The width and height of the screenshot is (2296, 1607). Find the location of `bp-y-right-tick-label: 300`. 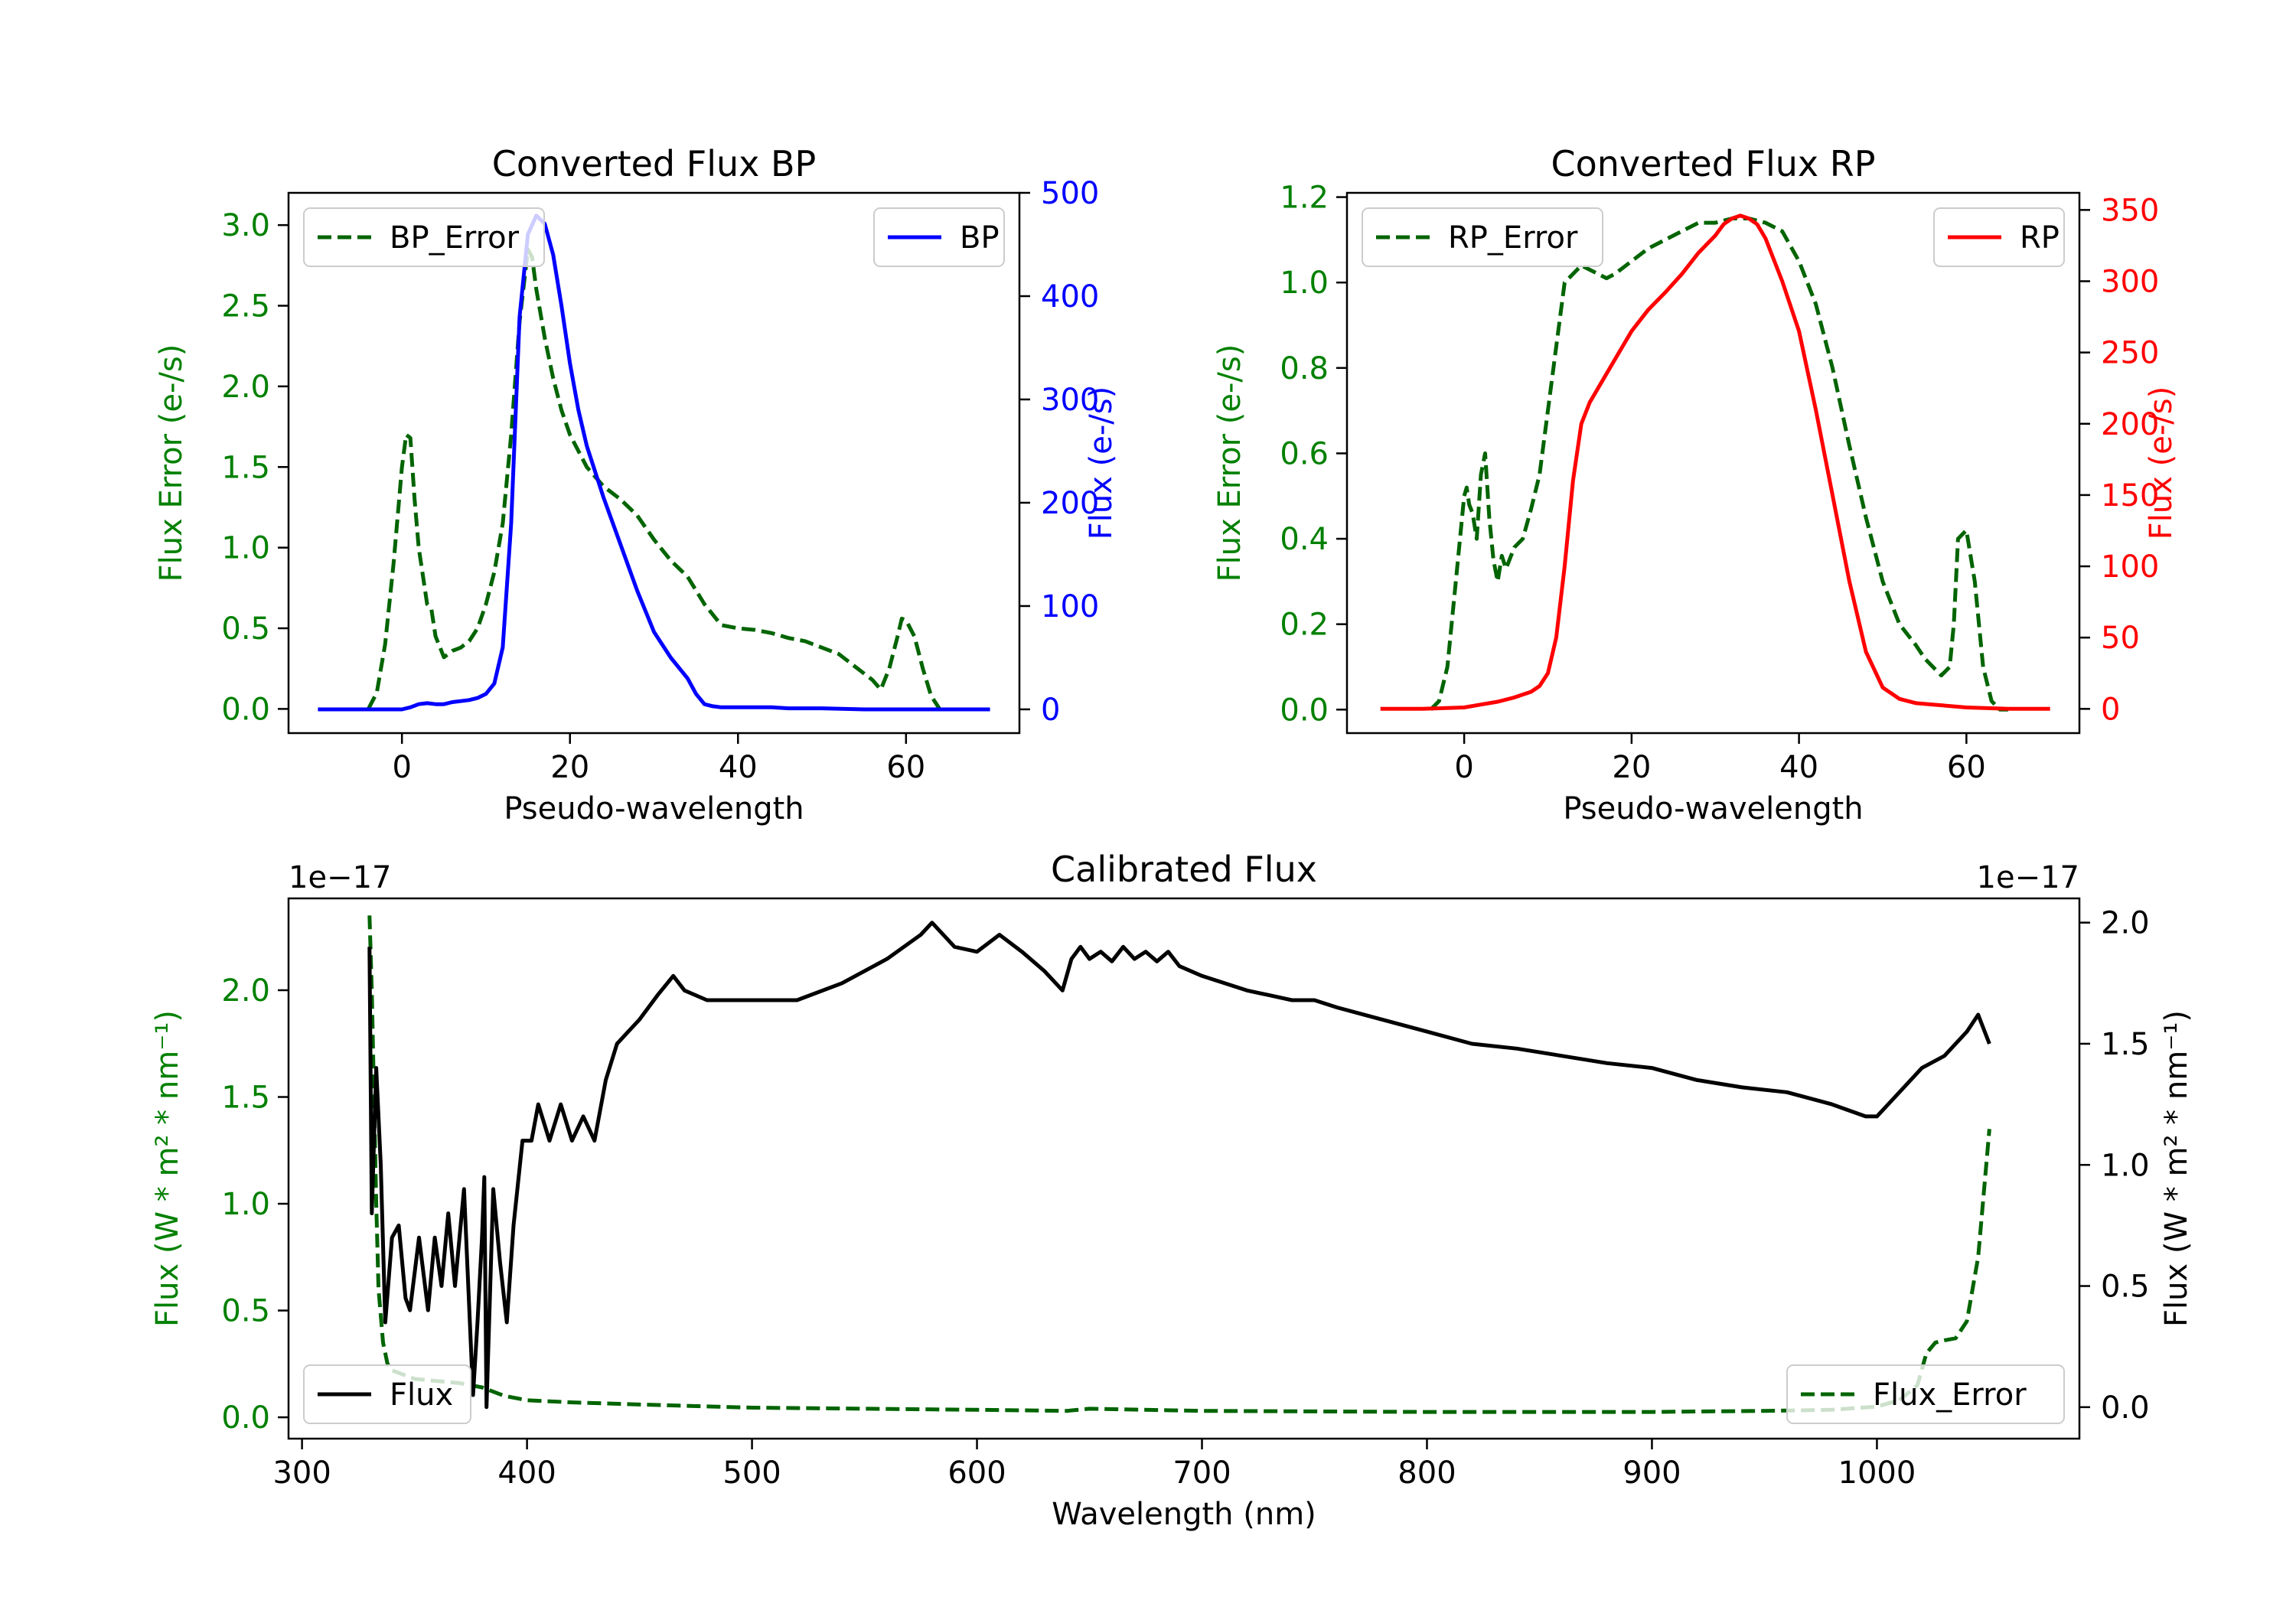

bp-y-right-tick-label: 300 is located at coordinates (1070, 401).